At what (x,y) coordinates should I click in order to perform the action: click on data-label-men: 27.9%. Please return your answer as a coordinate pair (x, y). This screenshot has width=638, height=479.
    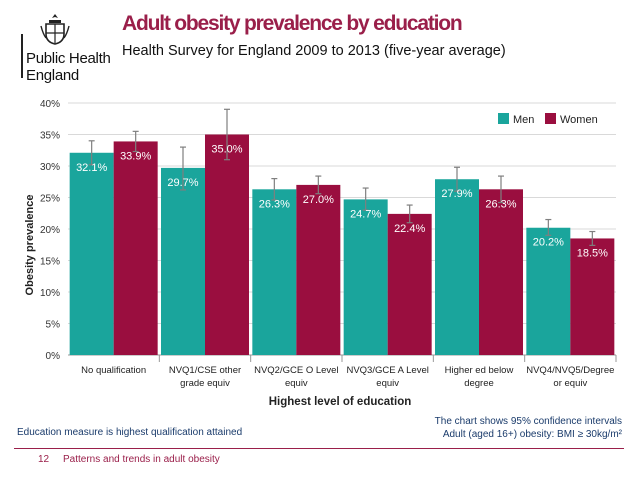
    Looking at the image, I should click on (456, 194).